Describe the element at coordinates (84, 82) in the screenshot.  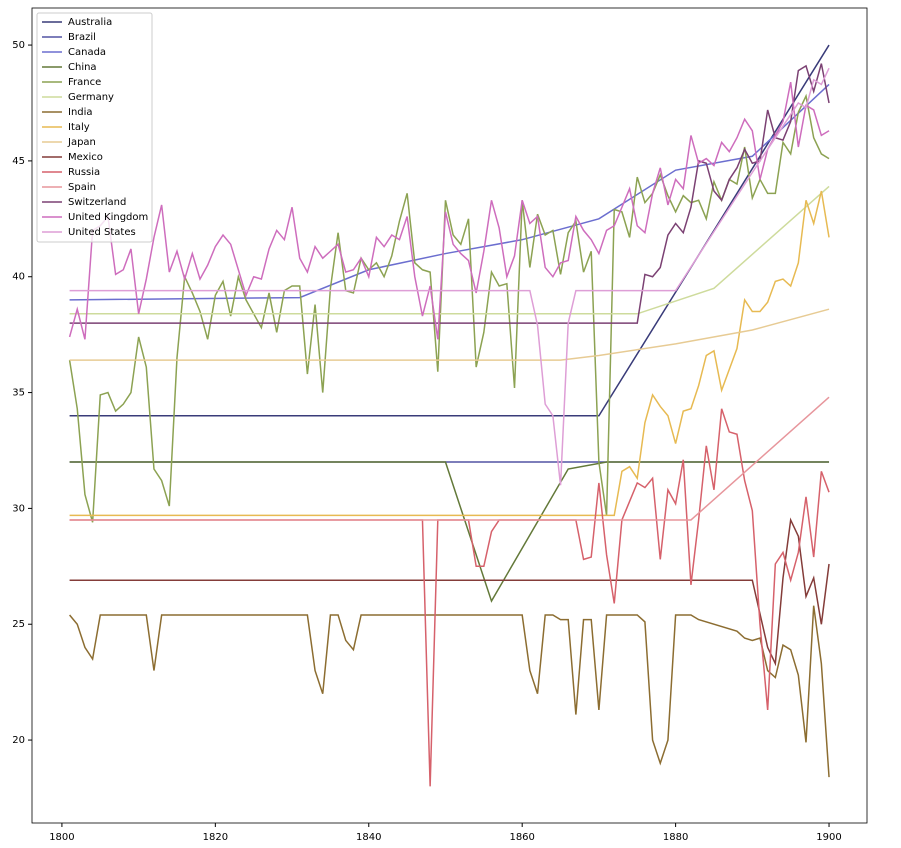
I see `legend-label: France` at that location.